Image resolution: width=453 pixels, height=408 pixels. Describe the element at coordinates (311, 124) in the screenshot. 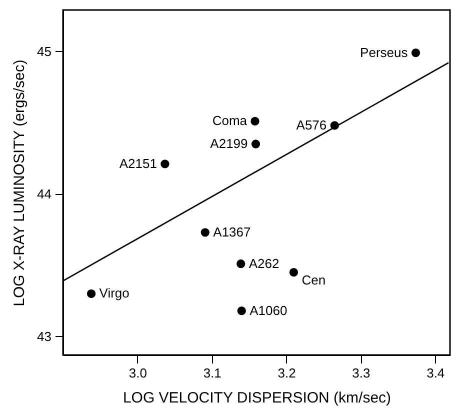

I see `annotation: A576` at that location.